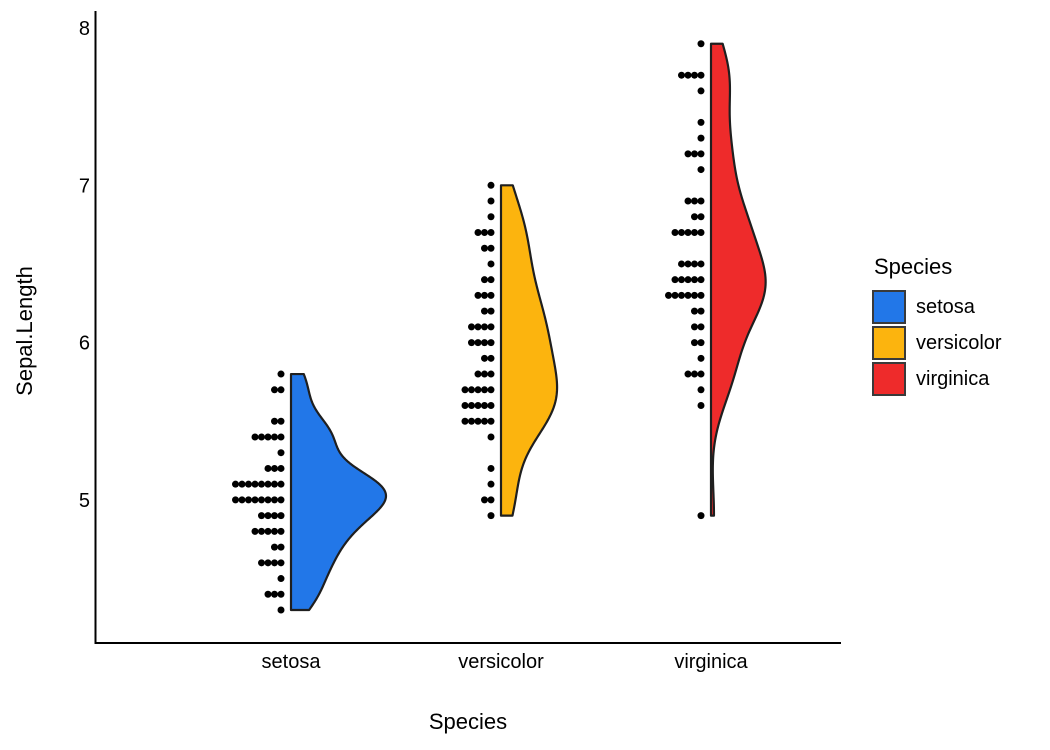  Describe the element at coordinates (738, 279) in the screenshot. I see `violin-virginica` at that location.